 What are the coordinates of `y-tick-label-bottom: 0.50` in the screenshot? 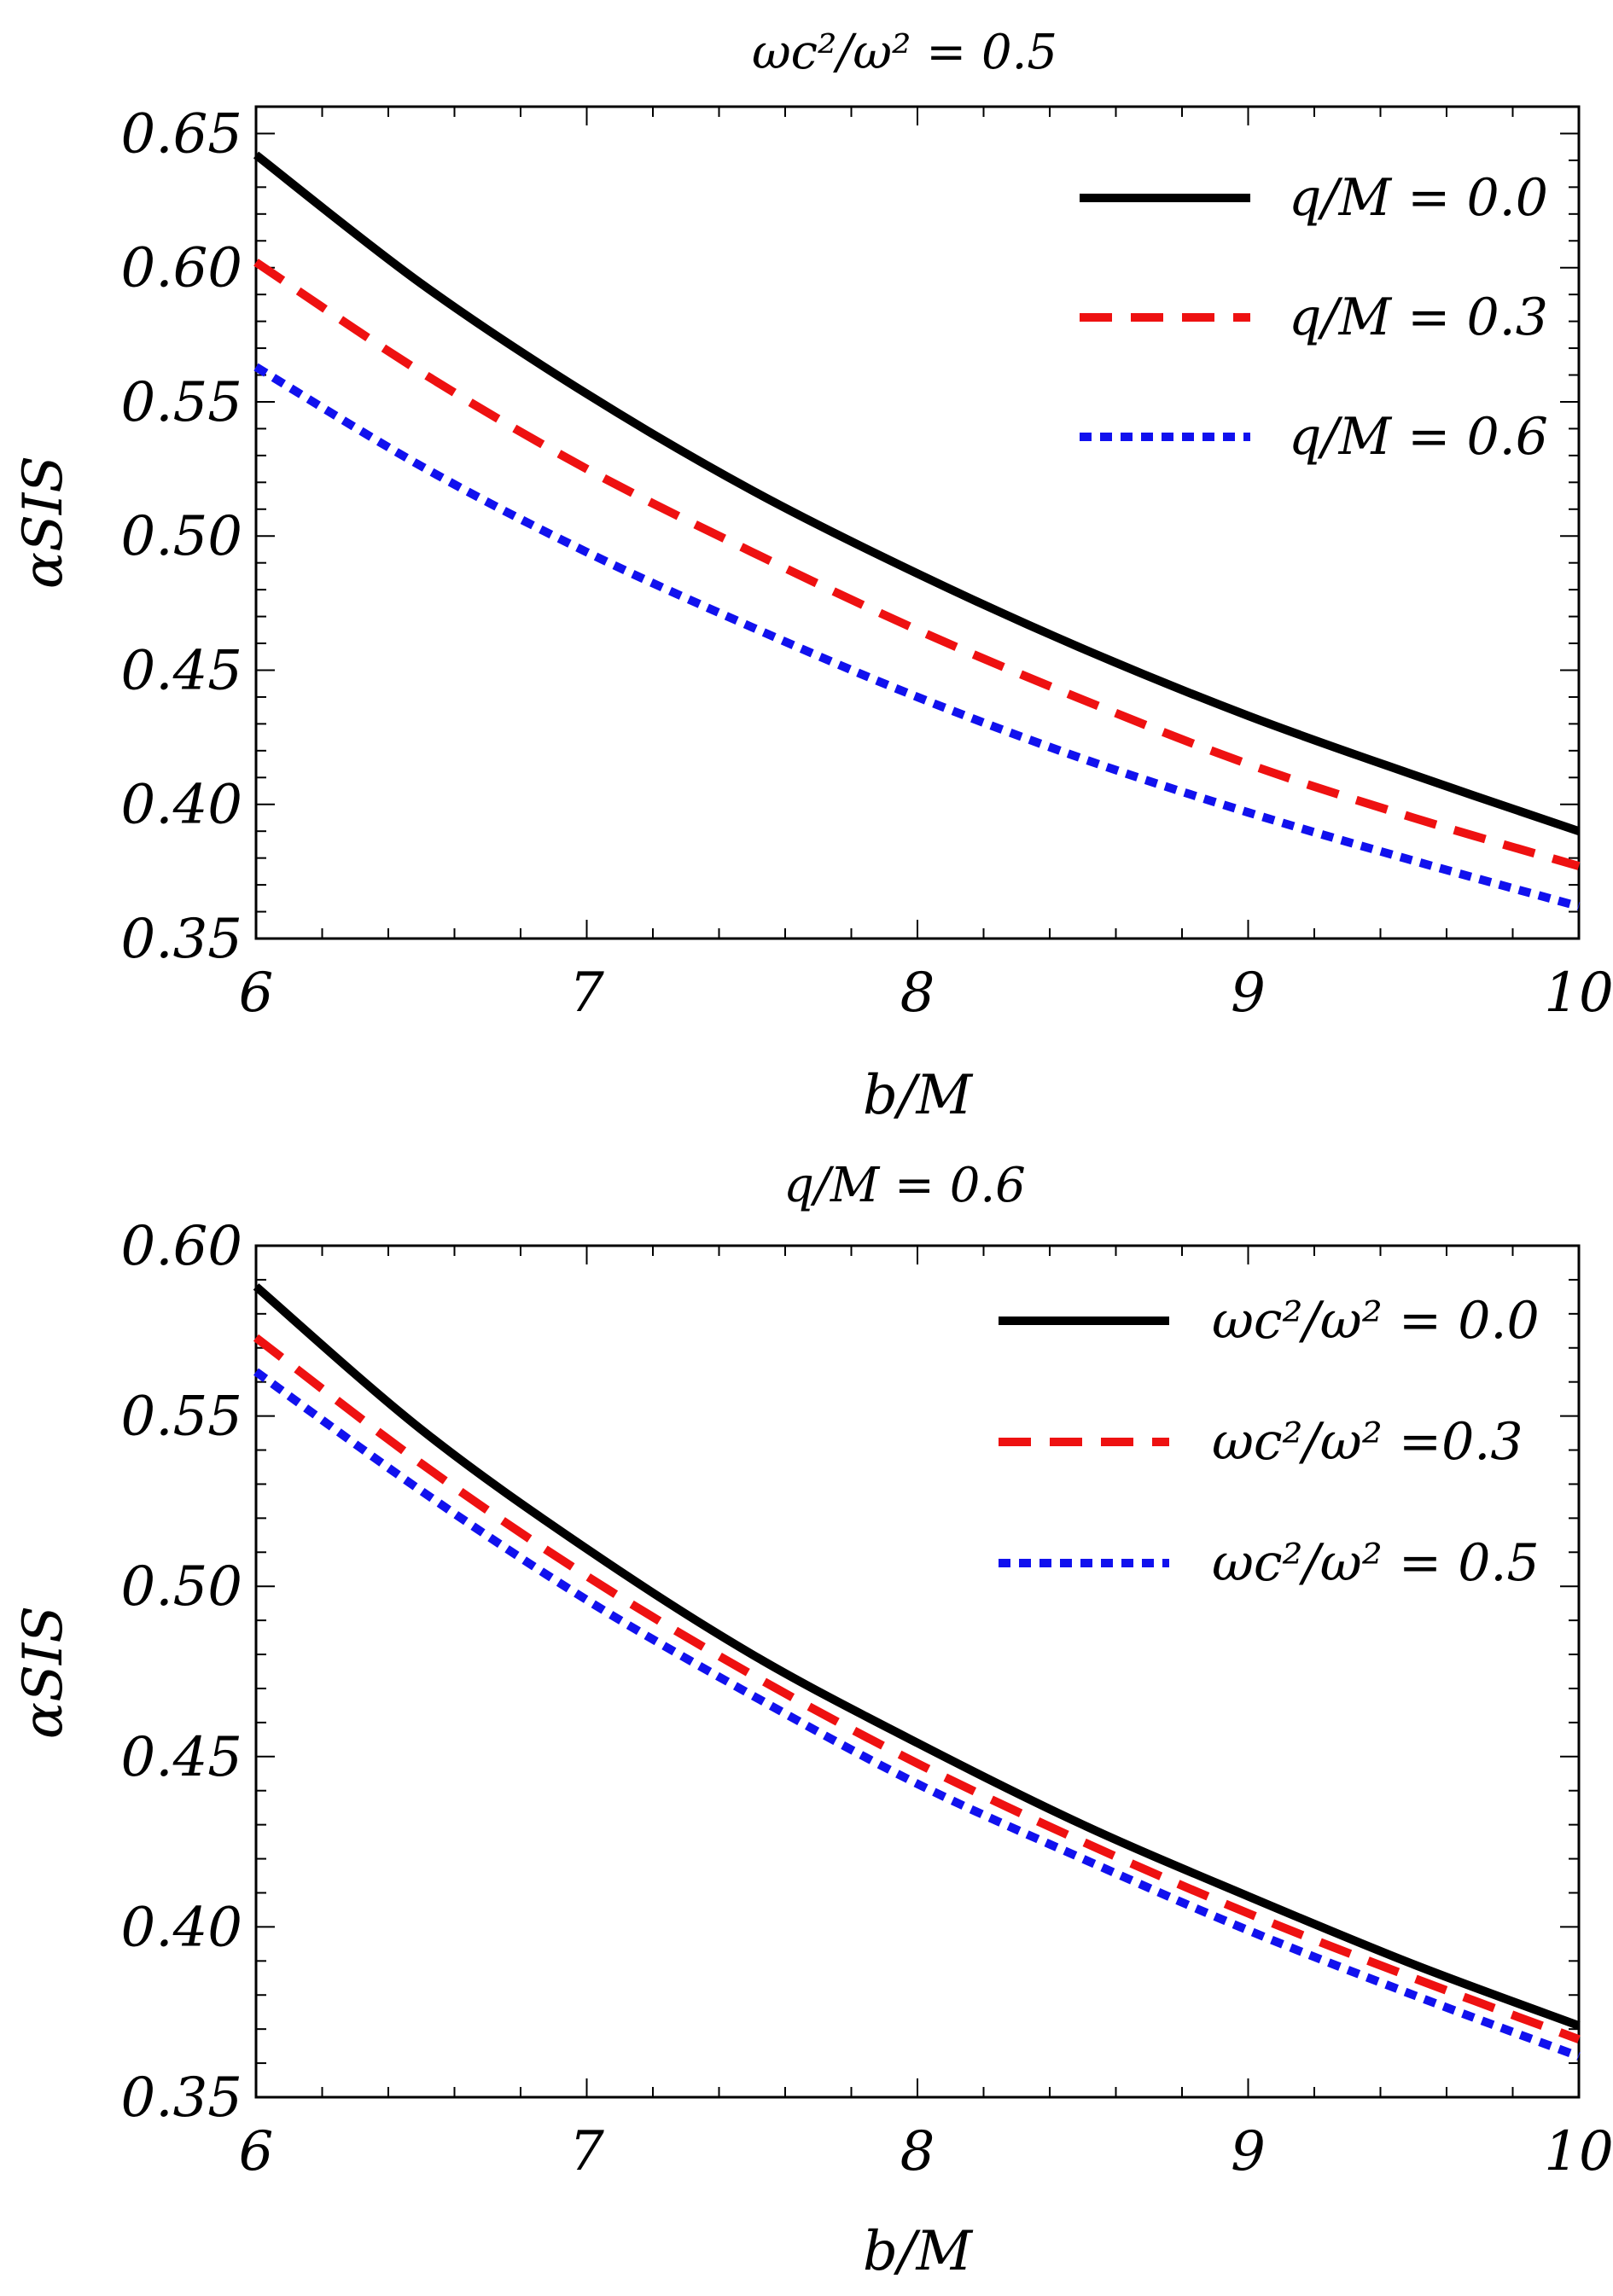 It's located at (182, 1587).